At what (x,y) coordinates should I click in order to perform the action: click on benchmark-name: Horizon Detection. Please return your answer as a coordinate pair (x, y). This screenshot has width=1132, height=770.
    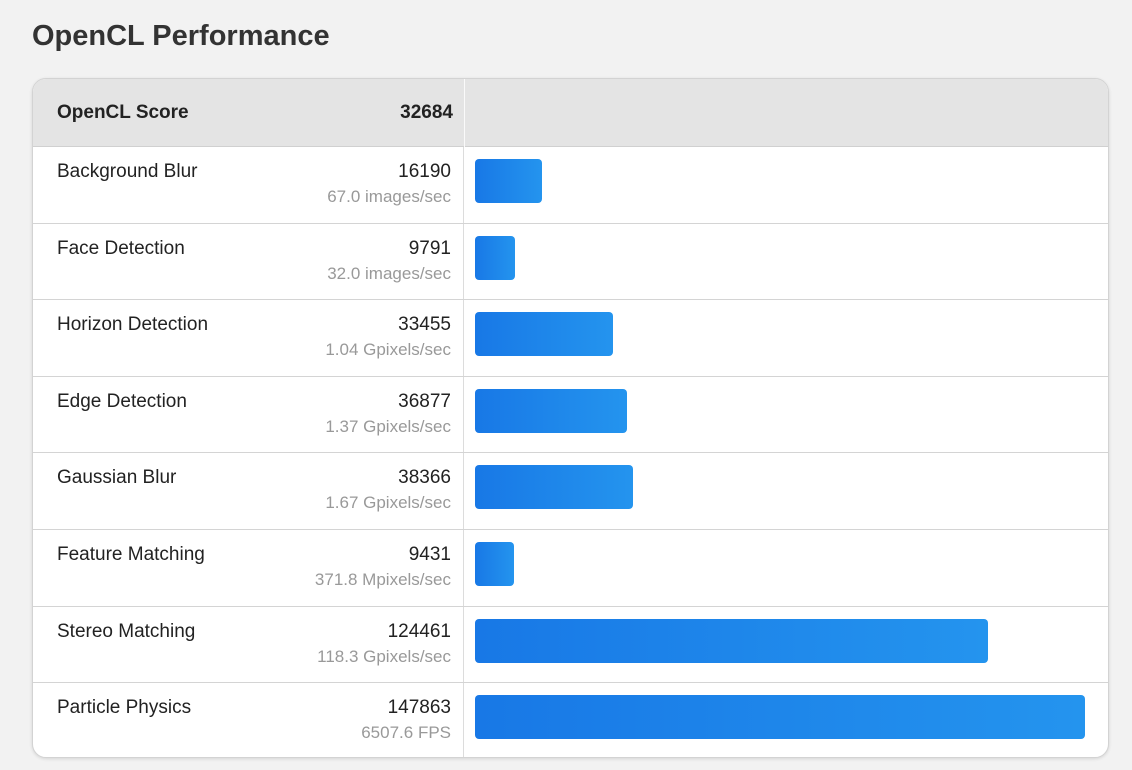
    Looking at the image, I should click on (133, 325).